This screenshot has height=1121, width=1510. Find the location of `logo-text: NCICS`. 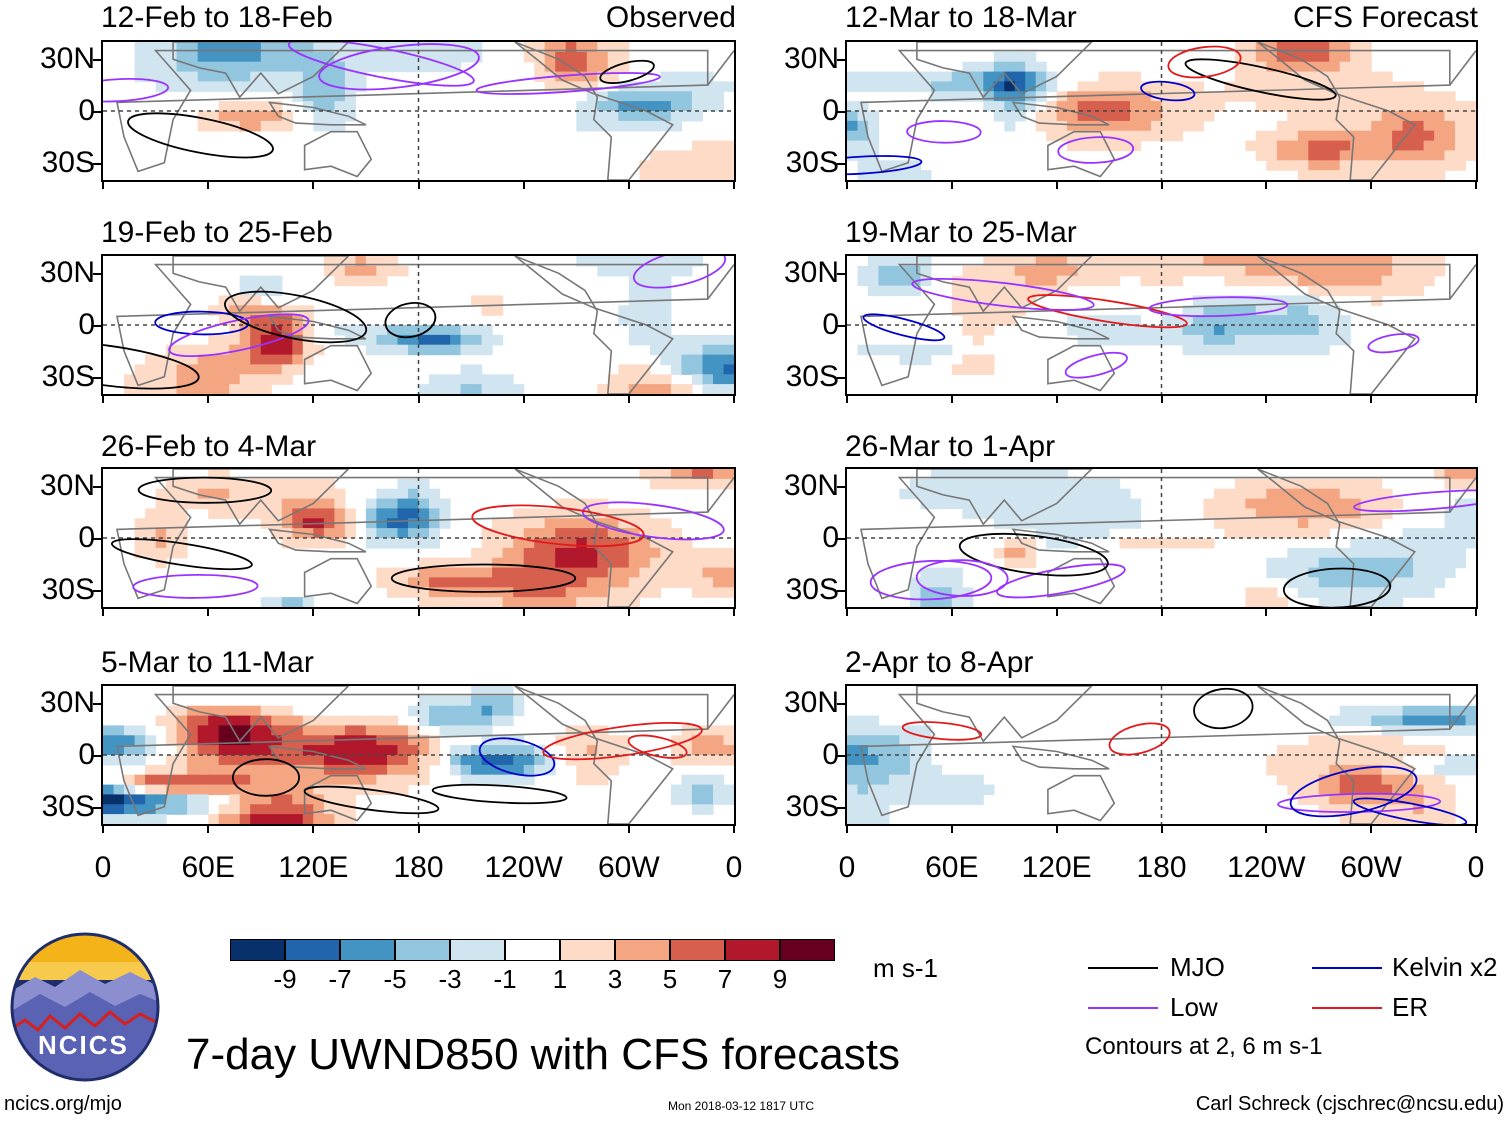

logo-text: NCICS is located at coordinates (83, 1045).